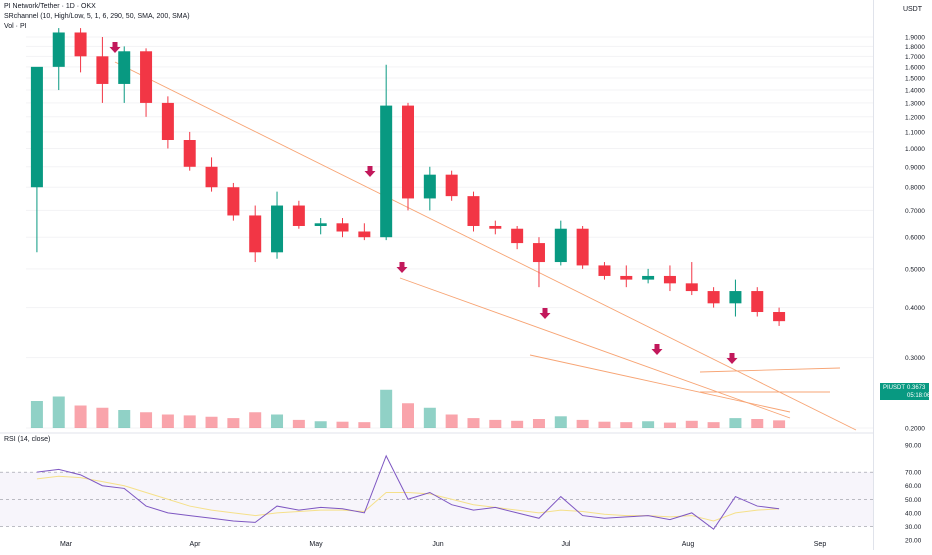 This screenshot has width=932, height=555. What do you see at coordinates (50, 6) in the screenshot?
I see `chart-title: PI Network/Tether · 1D · OKX` at bounding box center [50, 6].